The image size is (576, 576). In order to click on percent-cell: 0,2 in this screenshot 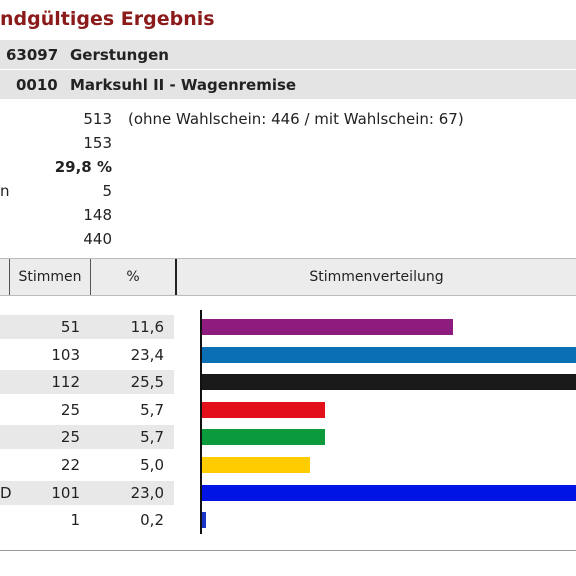, I will do `click(152, 520)`.